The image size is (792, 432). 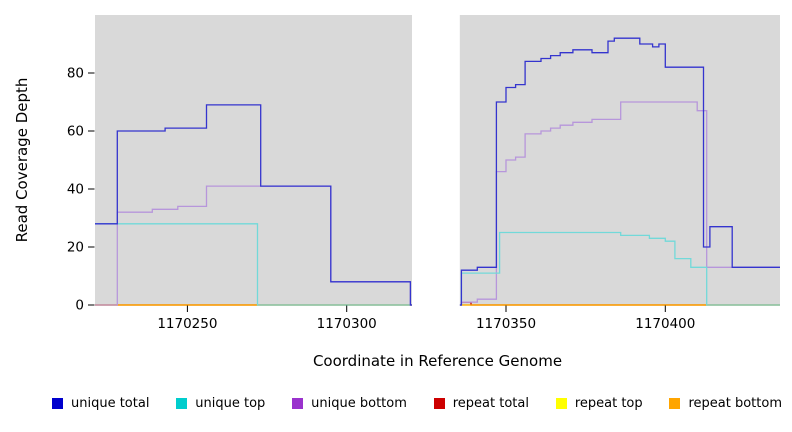 I want to click on y-tick-label: 20, so click(x=75, y=248).